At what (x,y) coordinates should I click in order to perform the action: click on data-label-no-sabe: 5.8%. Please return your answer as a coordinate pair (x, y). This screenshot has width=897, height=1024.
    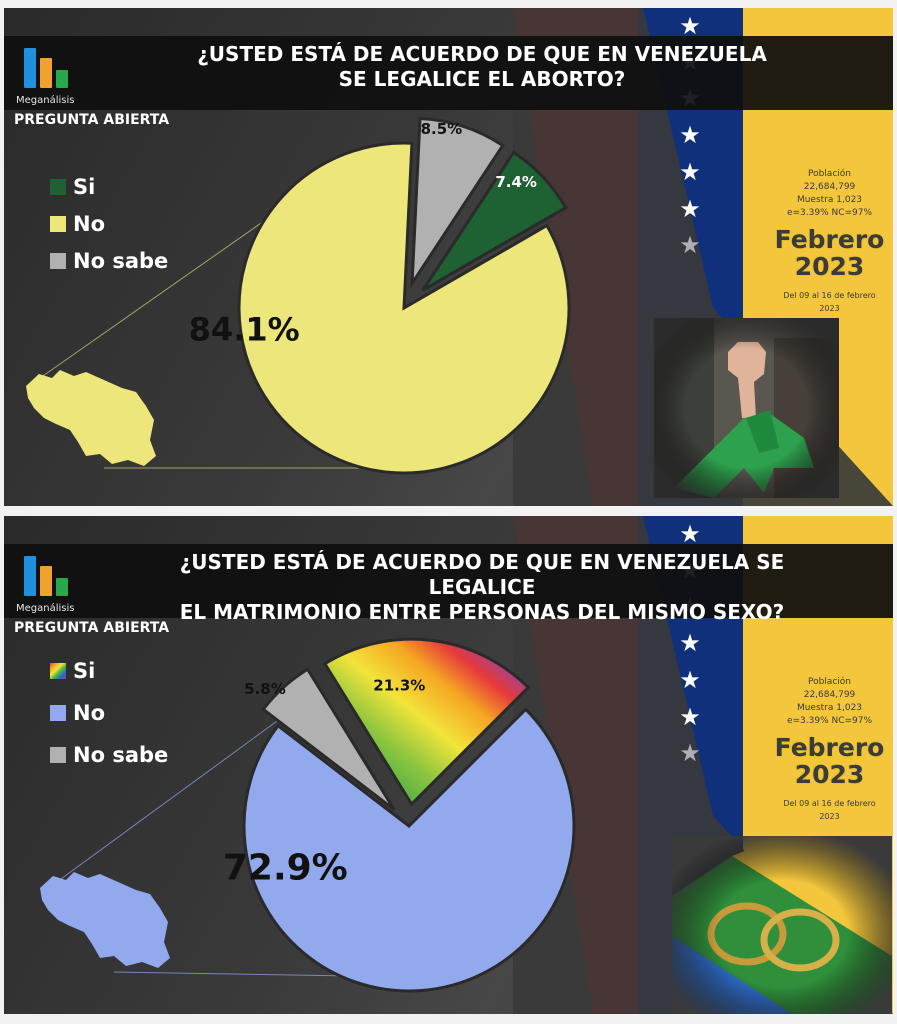
    Looking at the image, I should click on (265, 689).